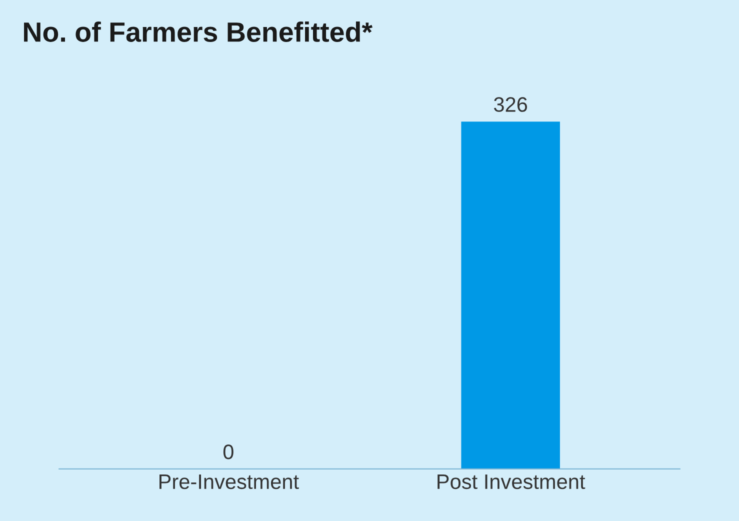  I want to click on data-label: 0, so click(228, 452).